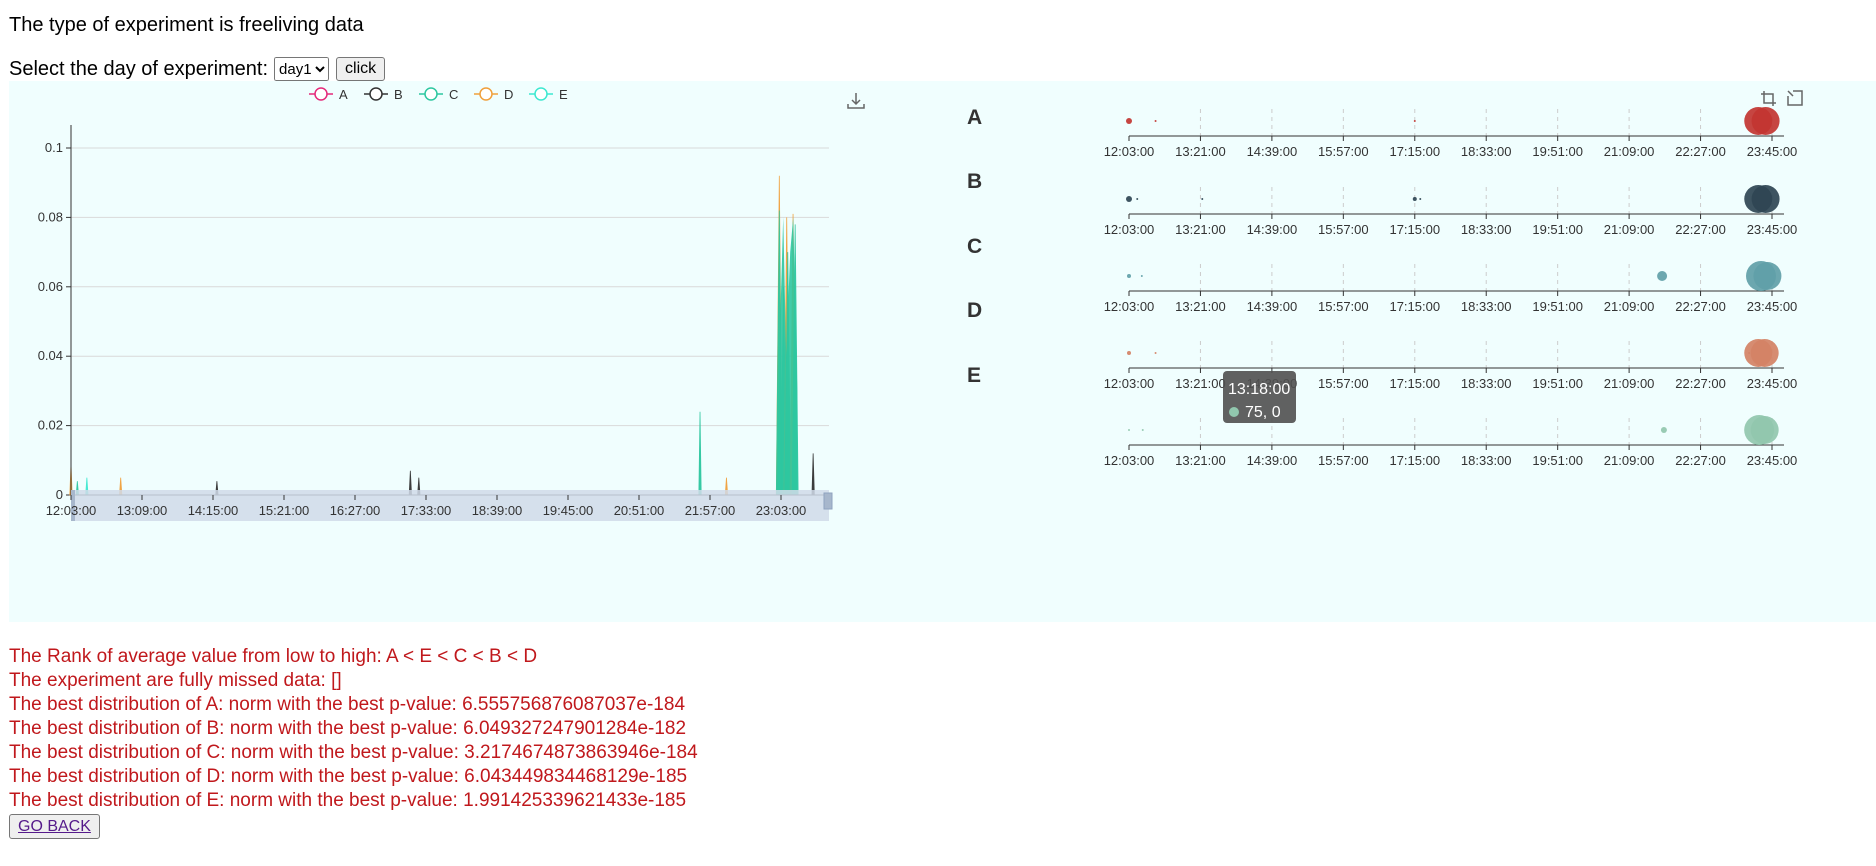 The image size is (1876, 866). I want to click on day-select-label: Select the day of experiment:, so click(139, 68).